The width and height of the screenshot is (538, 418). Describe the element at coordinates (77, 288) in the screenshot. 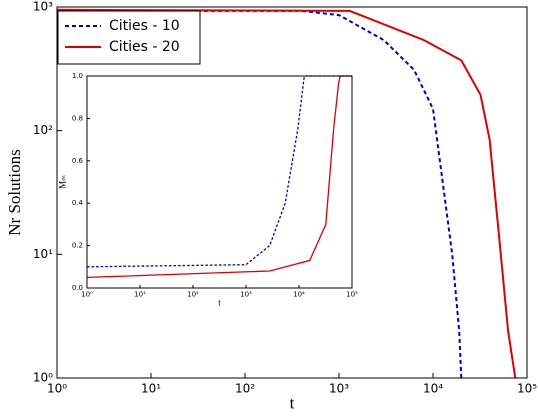

I see `y-tick-label: 0.0` at that location.